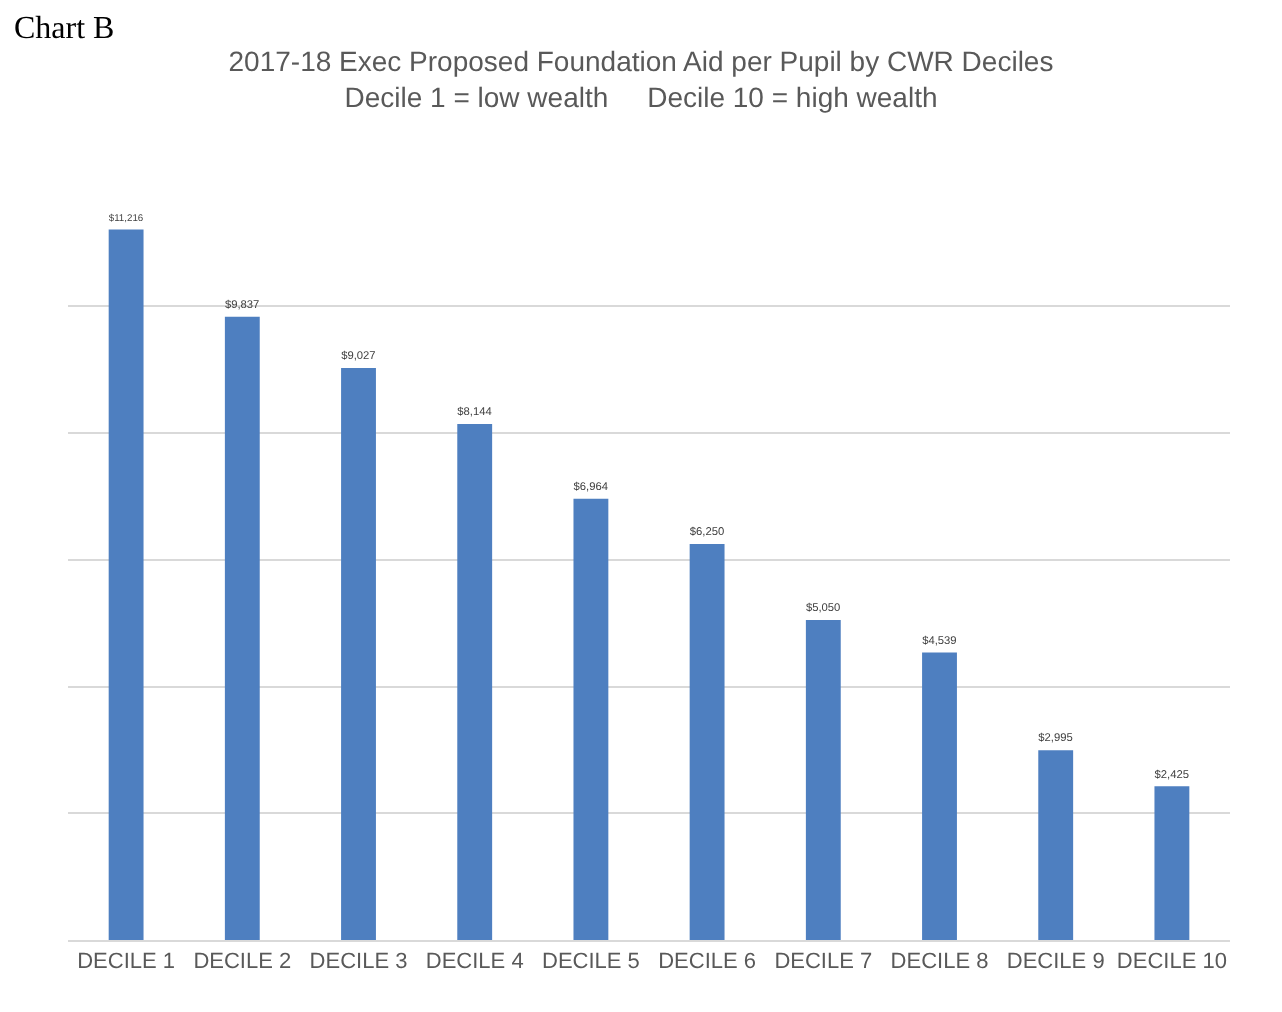  What do you see at coordinates (939, 962) in the screenshot?
I see `x-tick-label: DECILE 8` at bounding box center [939, 962].